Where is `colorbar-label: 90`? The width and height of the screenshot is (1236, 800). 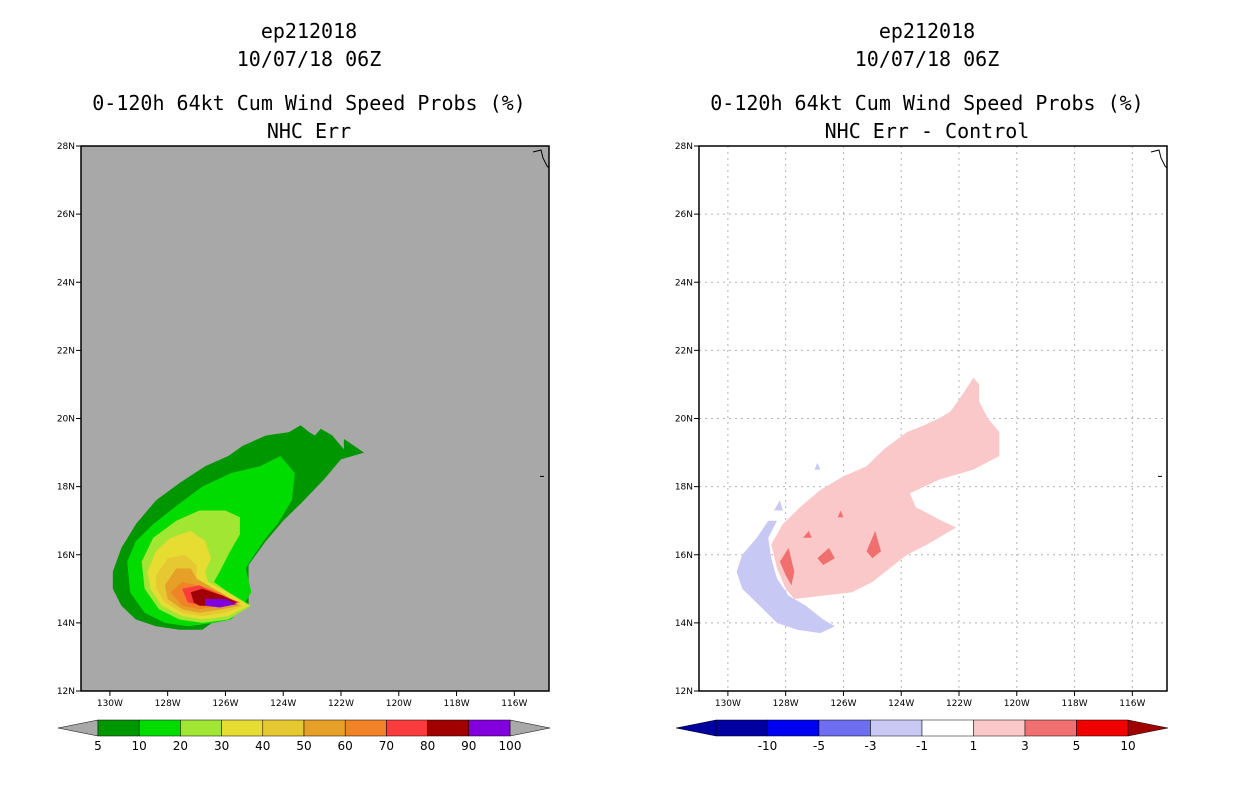
colorbar-label: 90 is located at coordinates (468, 746).